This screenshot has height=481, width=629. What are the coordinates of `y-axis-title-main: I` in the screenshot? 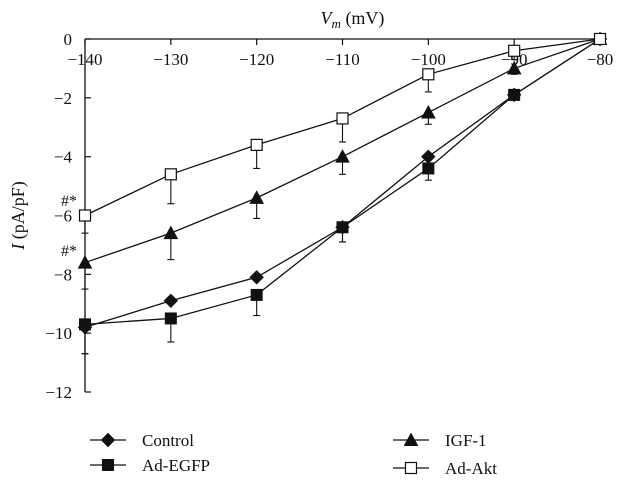 It's located at (18, 247).